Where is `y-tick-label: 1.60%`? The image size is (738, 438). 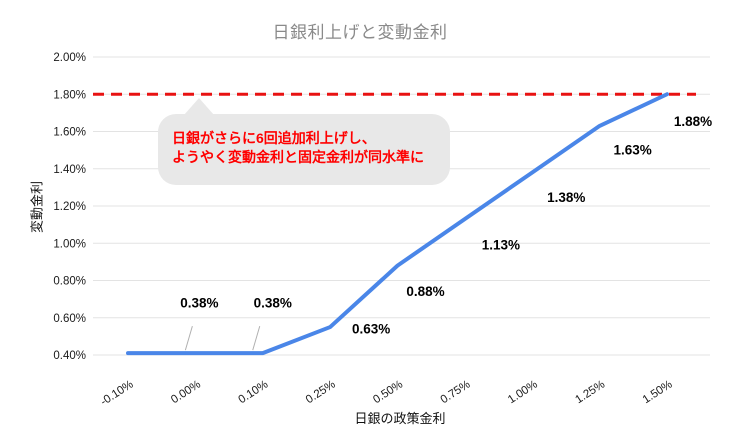 y-tick-label: 1.60% is located at coordinates (69, 133).